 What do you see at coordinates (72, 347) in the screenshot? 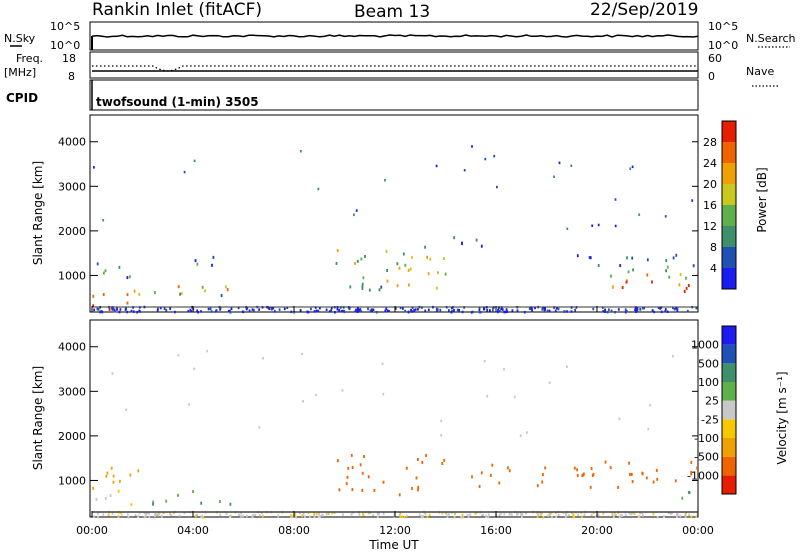
I see `y-tick-label: 4000` at bounding box center [72, 347].